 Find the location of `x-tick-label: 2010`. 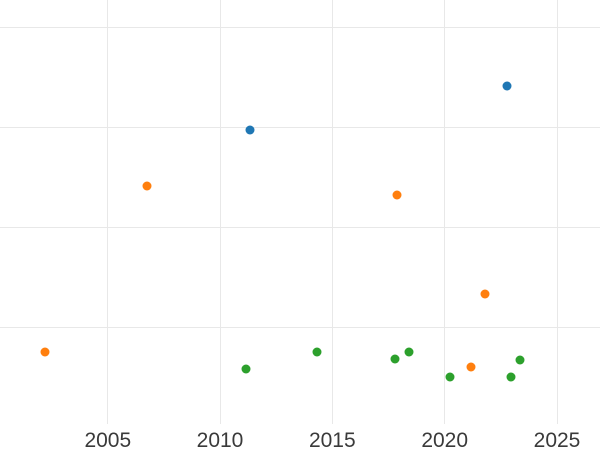

x-tick-label: 2010 is located at coordinates (220, 439).